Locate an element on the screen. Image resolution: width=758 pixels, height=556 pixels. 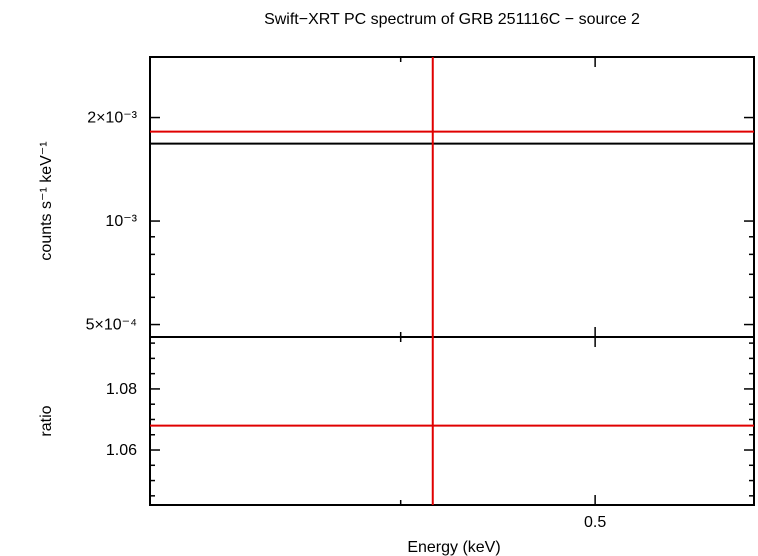
ratio-y-axis-label: ratio is located at coordinates (46, 420).